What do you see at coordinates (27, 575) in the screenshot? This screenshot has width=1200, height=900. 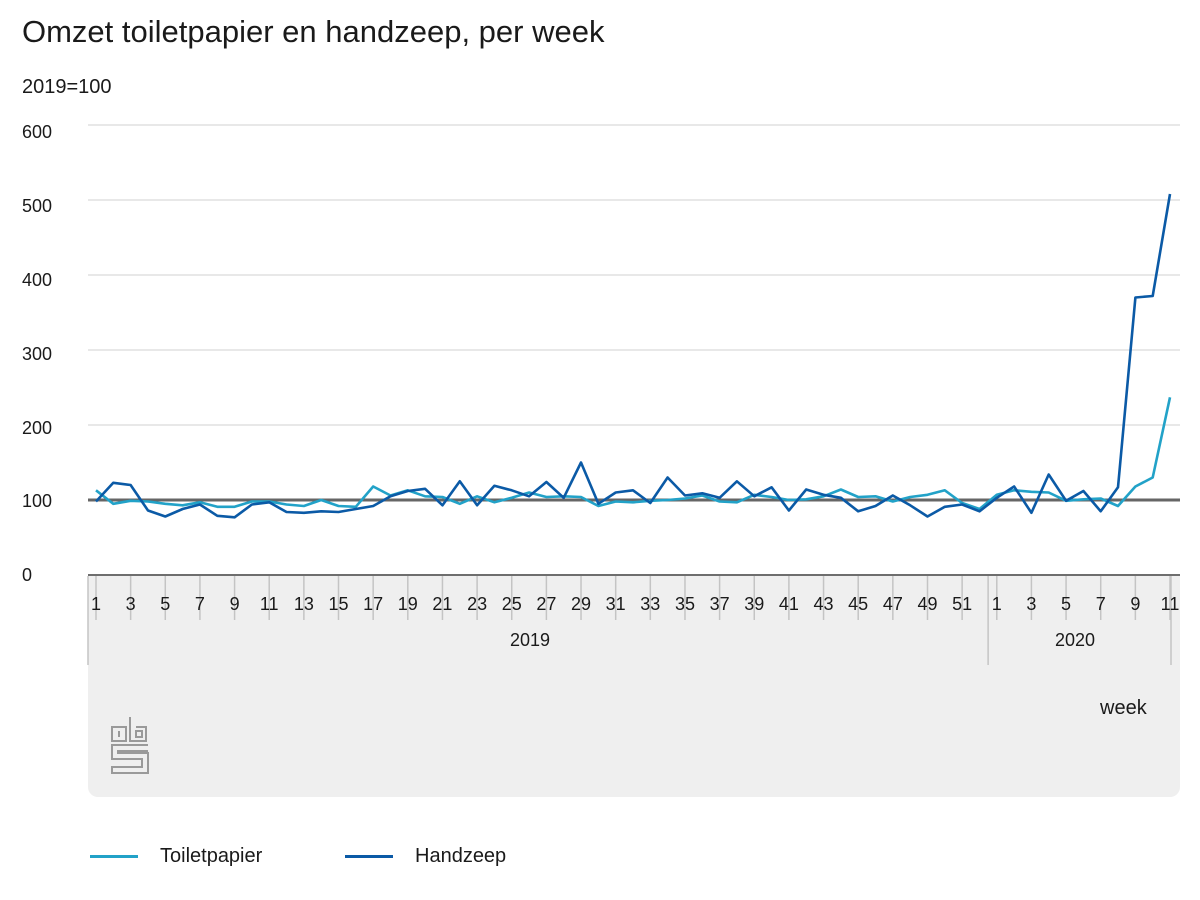 I see `y-tick-label: 0` at bounding box center [27, 575].